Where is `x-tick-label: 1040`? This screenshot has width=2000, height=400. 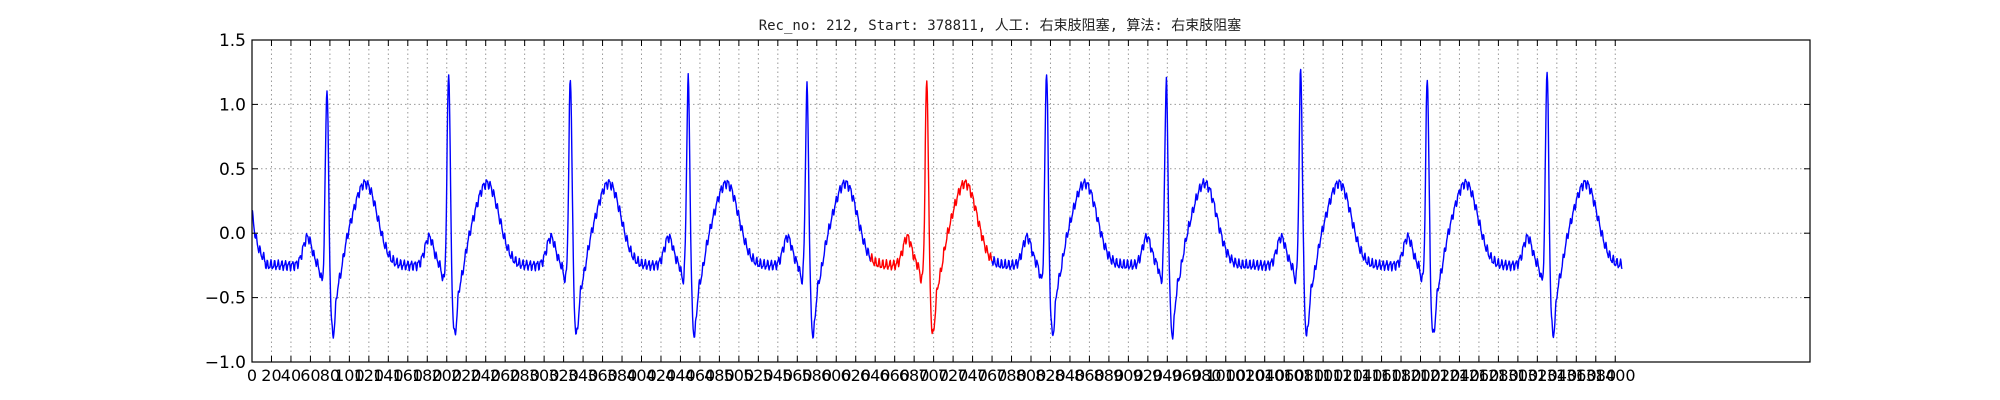
x-tick-label: 1040 is located at coordinates (1264, 375).